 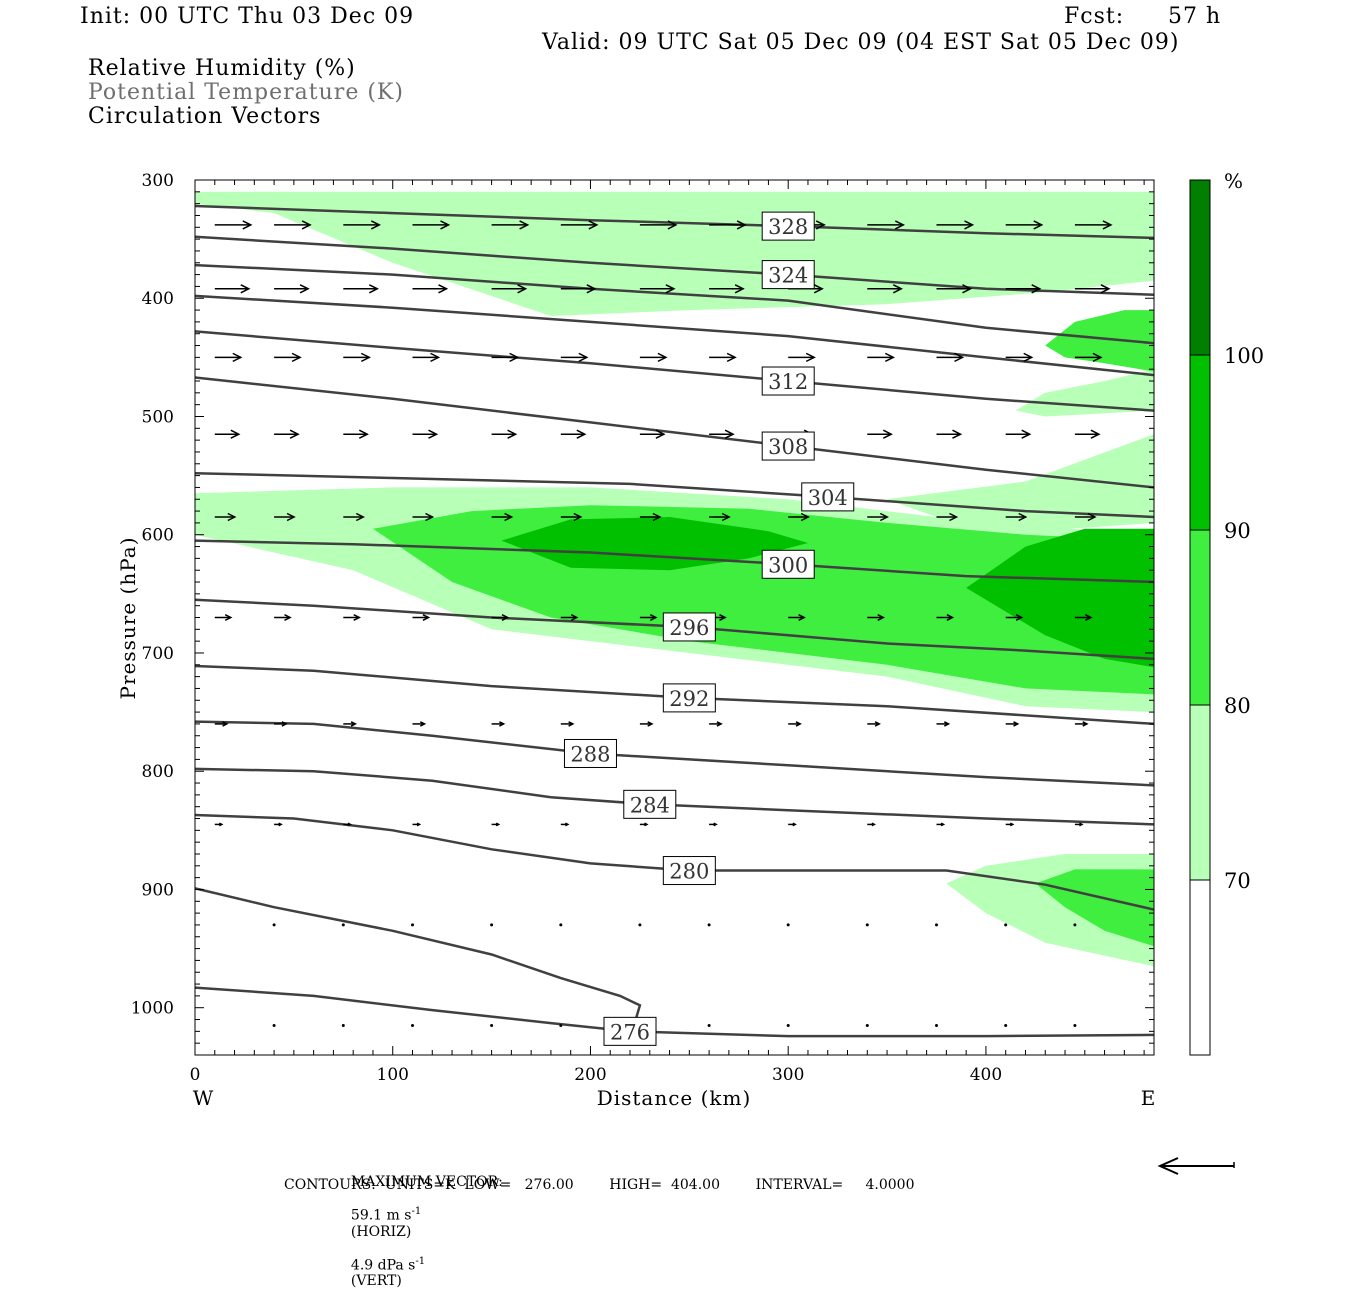 I want to click on x-tick-label: 400, so click(x=986, y=1075).